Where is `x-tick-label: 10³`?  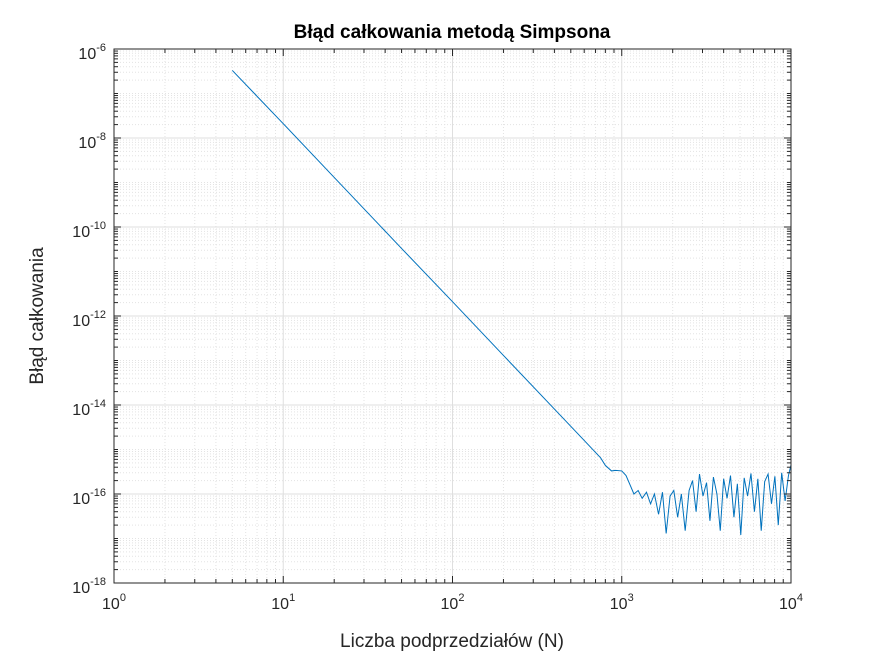
x-tick-label: 10³ is located at coordinates (622, 602).